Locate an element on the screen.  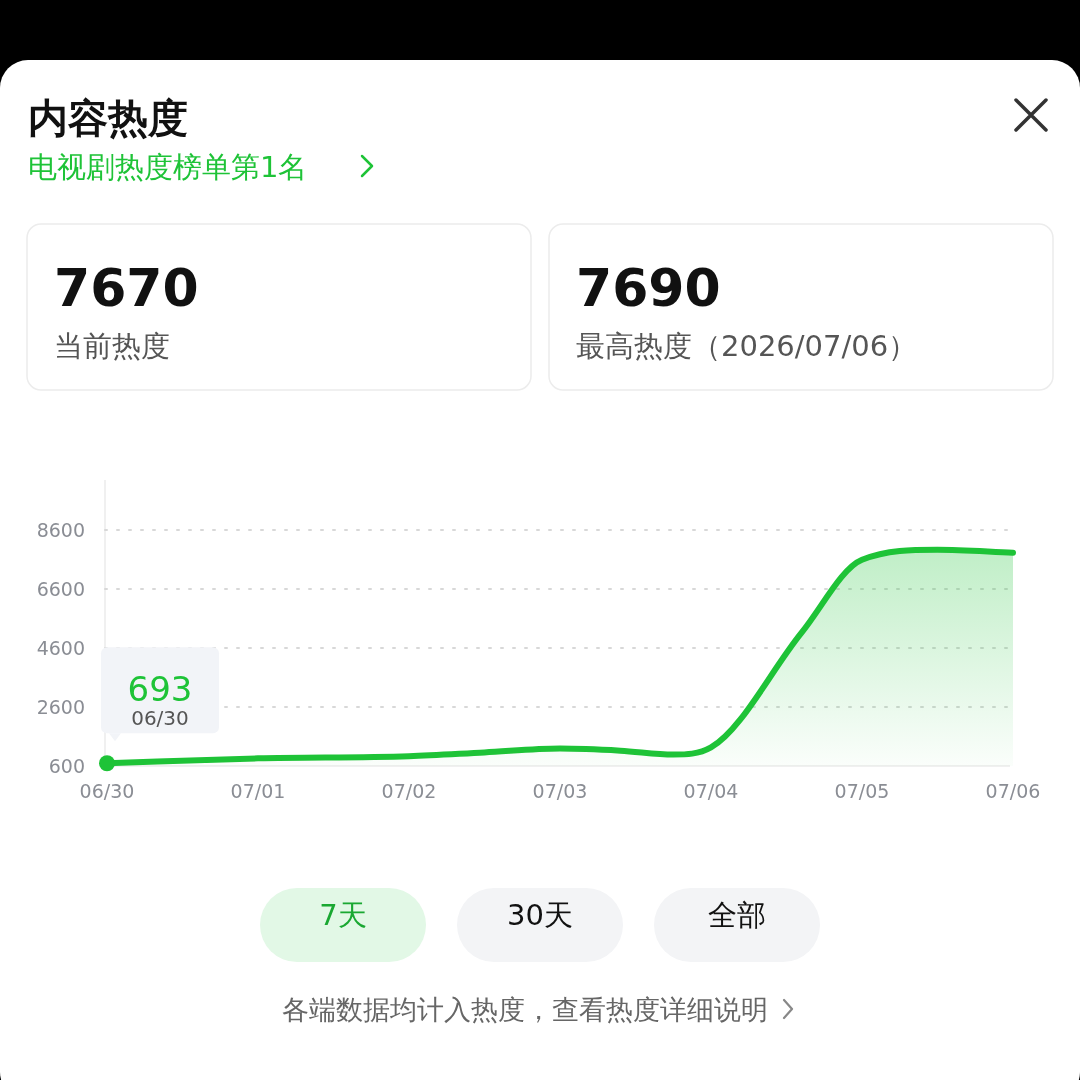
text: 7天 is located at coordinates (343, 915).